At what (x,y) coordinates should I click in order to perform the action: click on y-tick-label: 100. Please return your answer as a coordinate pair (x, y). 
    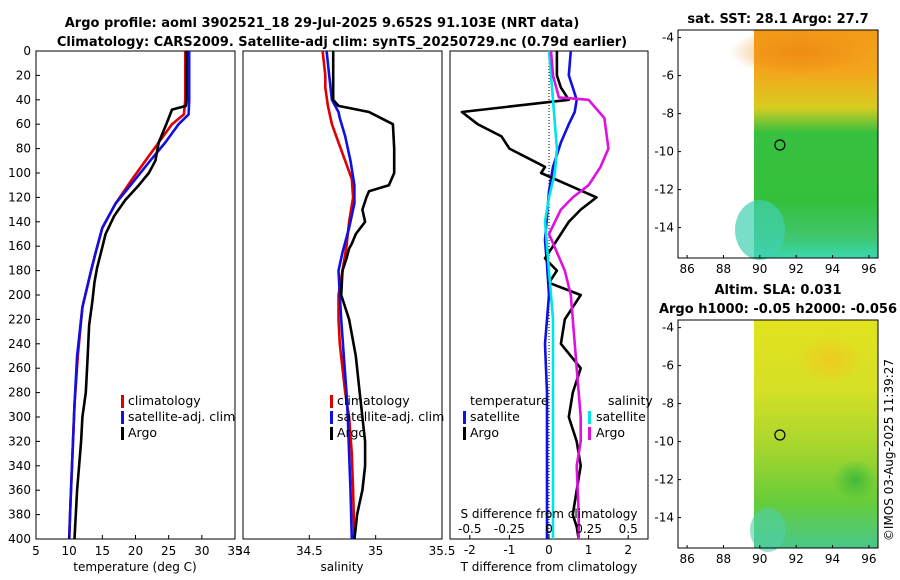
    Looking at the image, I should click on (19, 173).